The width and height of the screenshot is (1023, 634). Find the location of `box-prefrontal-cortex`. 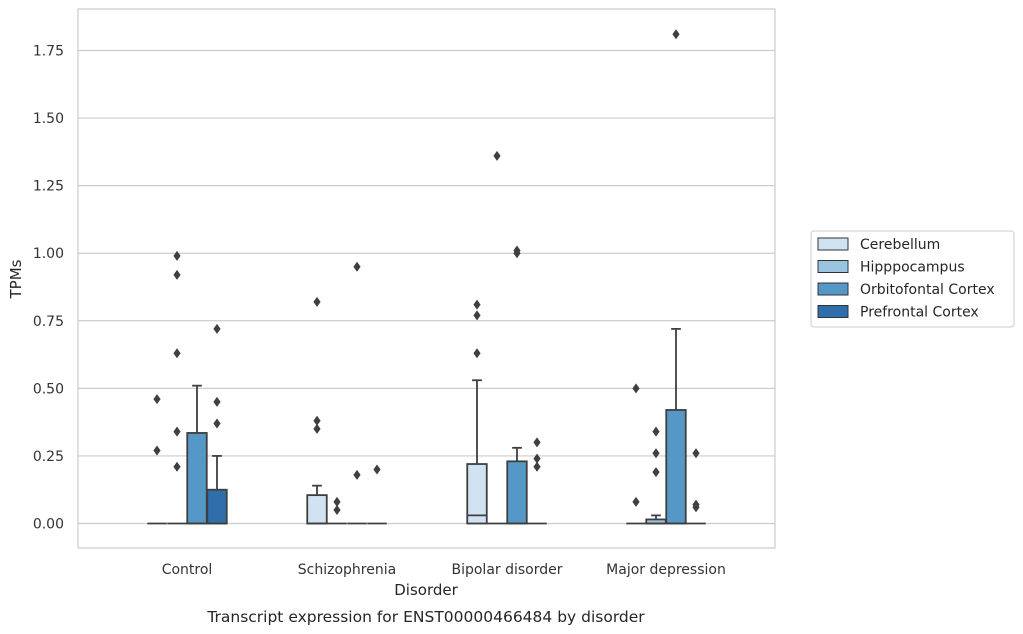

box-prefrontal-cortex is located at coordinates (217, 490).